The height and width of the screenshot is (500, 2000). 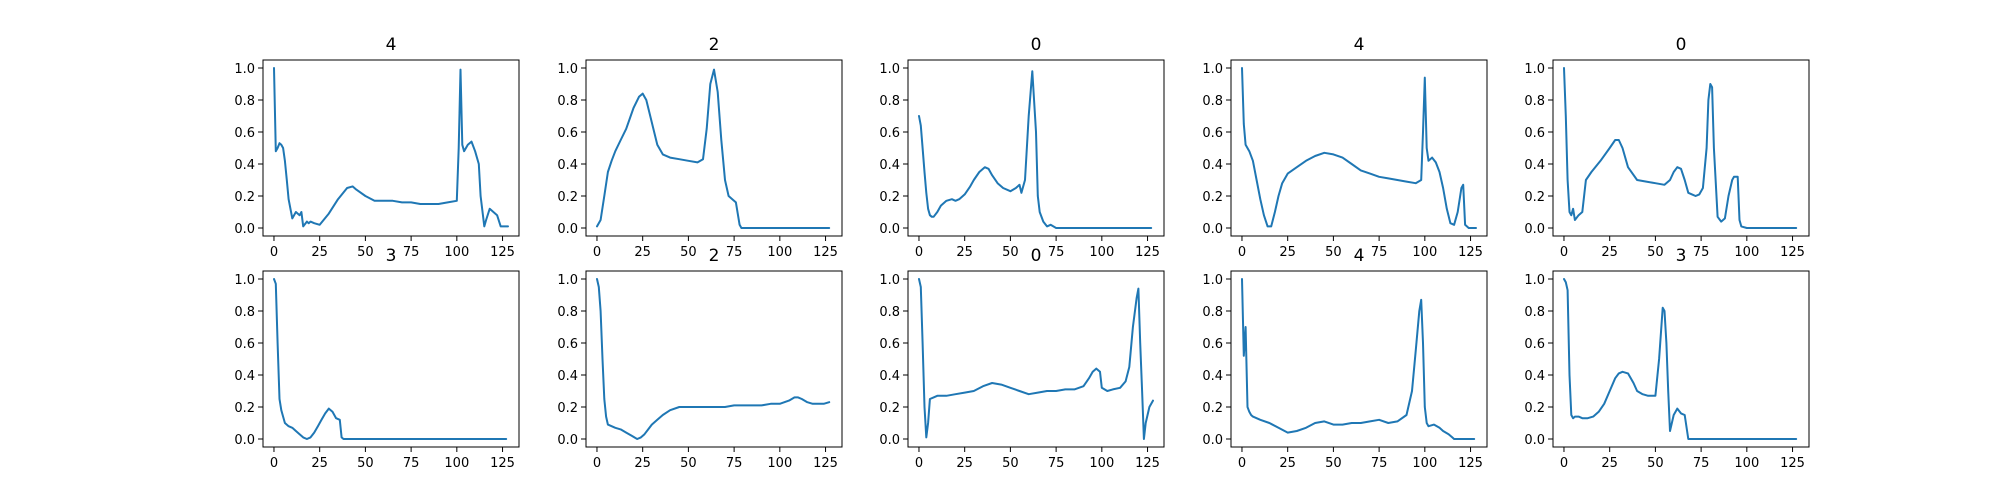 I want to click on subplot-10: 3 0 25 50 75 100 125 0.0 0.2 0.4 0.6 0.8 1.0, so click(x=1667, y=358).